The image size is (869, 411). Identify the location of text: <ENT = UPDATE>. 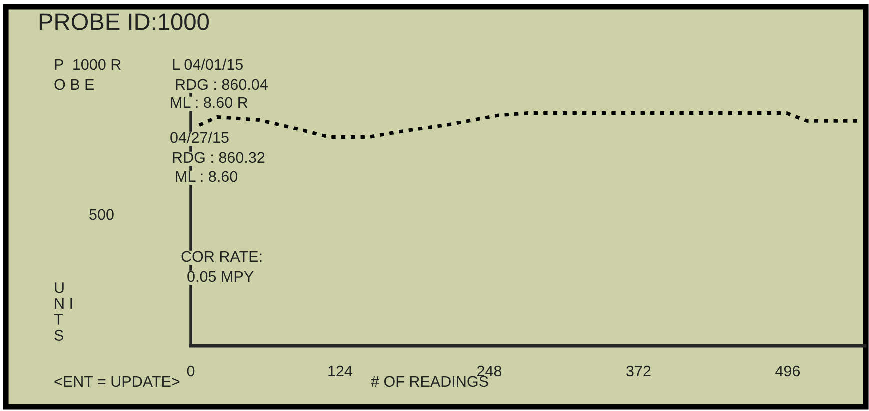
(117, 382).